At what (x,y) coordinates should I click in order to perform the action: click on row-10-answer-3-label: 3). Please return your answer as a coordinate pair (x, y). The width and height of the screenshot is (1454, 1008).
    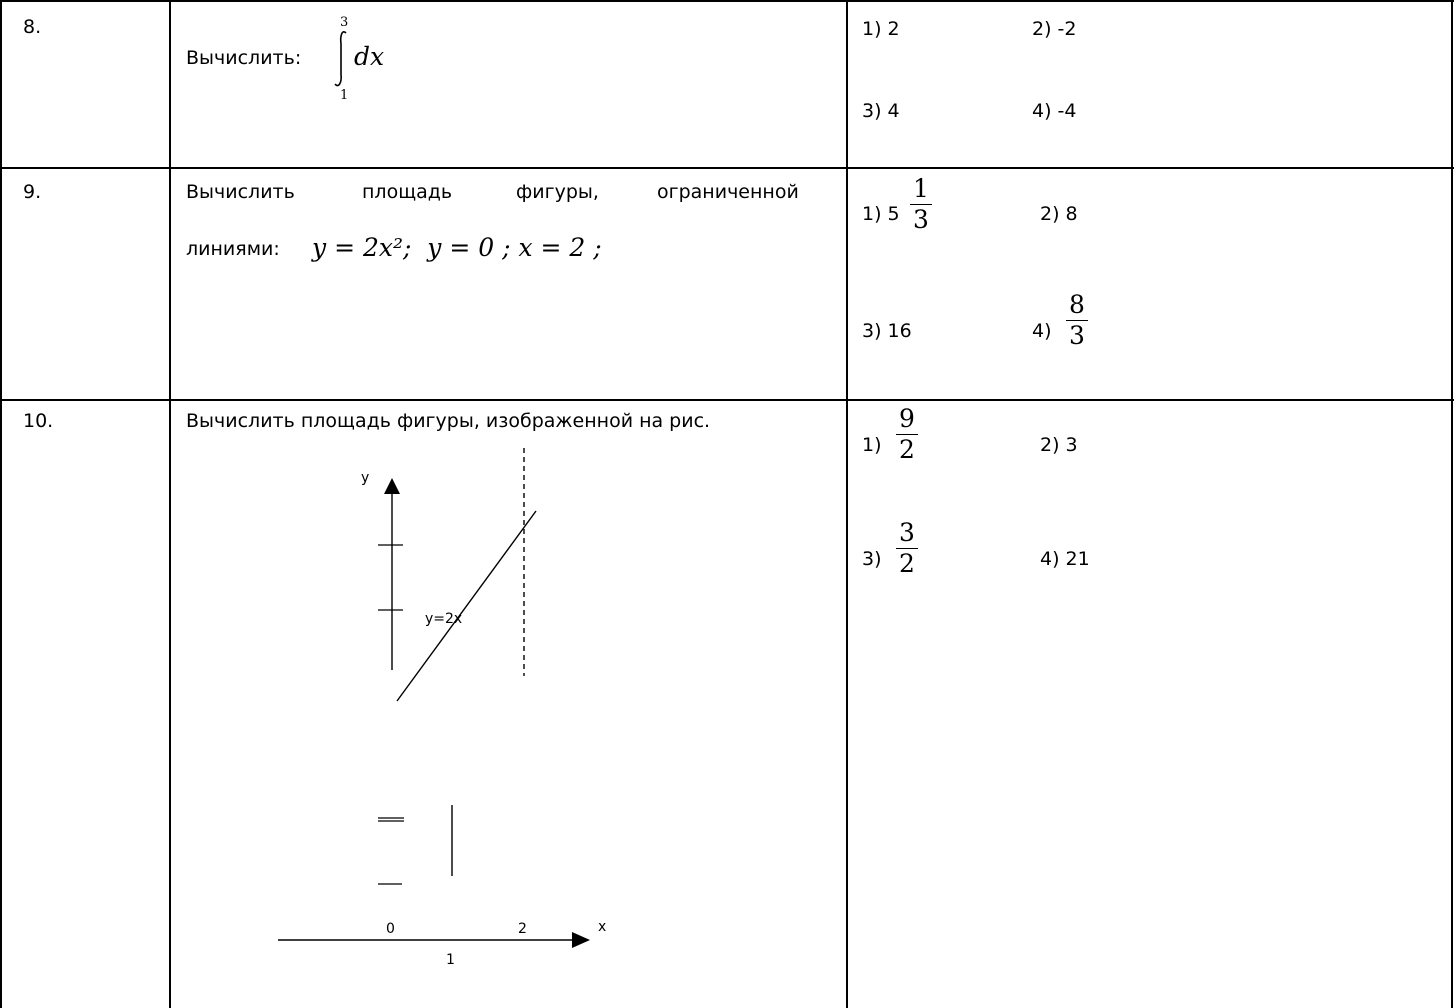
    Looking at the image, I should click on (872, 559).